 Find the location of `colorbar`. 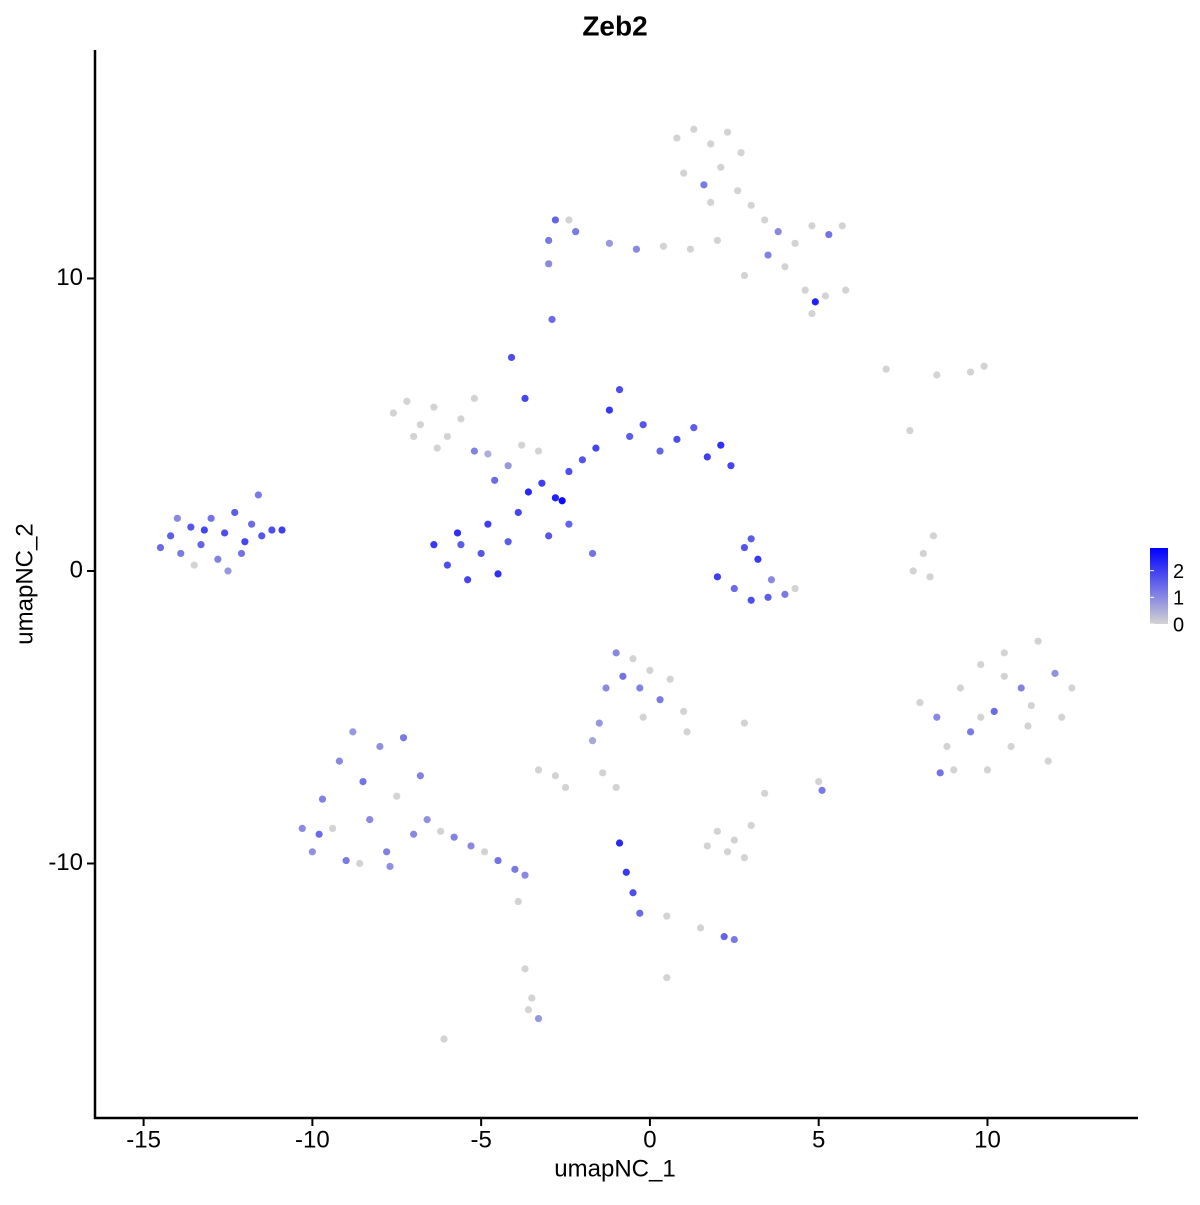

colorbar is located at coordinates (1159, 586).